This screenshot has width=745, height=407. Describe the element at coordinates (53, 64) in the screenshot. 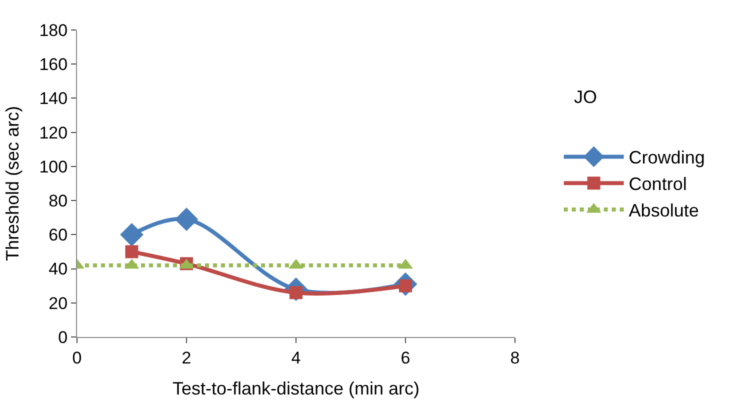

I see `y-tick-label: 160` at that location.